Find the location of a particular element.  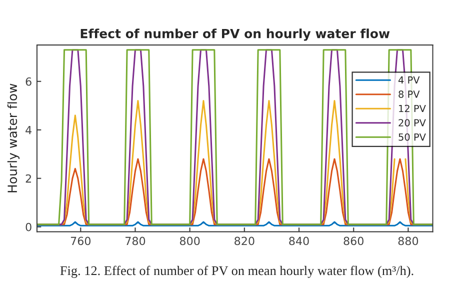

y-axis-title: Hourly water flow is located at coordinates (13, 138).